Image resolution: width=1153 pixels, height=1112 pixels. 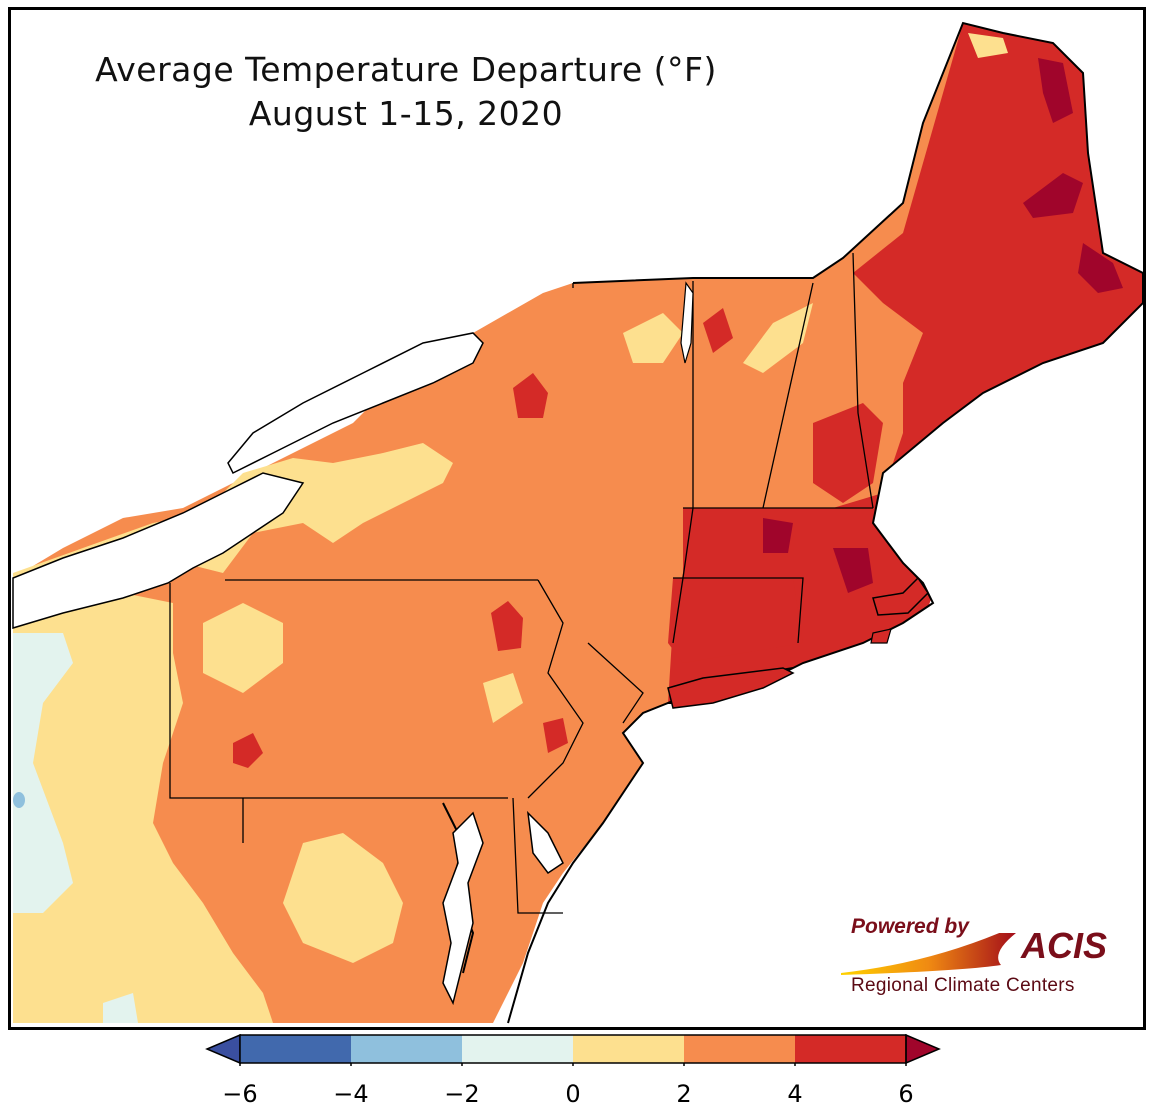 What do you see at coordinates (143, 808) in the screenshot?
I see `land-region-0-2-sw` at bounding box center [143, 808].